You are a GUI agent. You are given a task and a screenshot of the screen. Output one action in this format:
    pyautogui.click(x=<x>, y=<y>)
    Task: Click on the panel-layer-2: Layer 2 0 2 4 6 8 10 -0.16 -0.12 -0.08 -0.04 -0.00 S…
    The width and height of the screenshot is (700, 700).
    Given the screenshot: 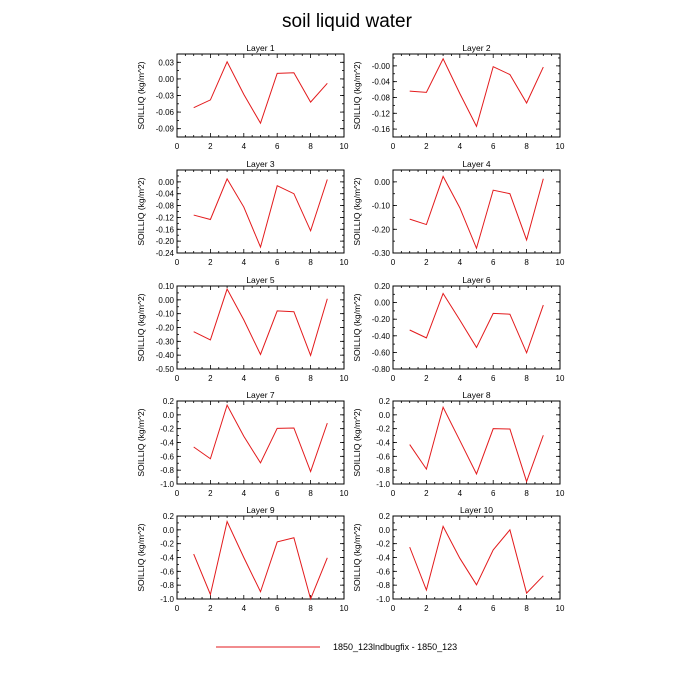 What is the action you would take?
    pyautogui.click(x=458, y=97)
    